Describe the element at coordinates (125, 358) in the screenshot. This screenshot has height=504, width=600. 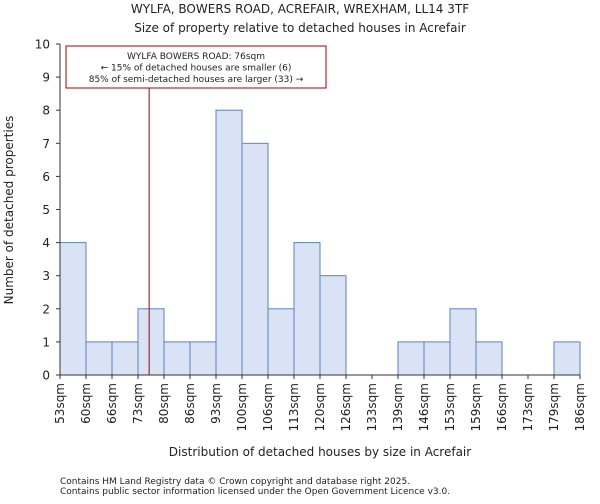
I see `bar-66sqm` at that location.